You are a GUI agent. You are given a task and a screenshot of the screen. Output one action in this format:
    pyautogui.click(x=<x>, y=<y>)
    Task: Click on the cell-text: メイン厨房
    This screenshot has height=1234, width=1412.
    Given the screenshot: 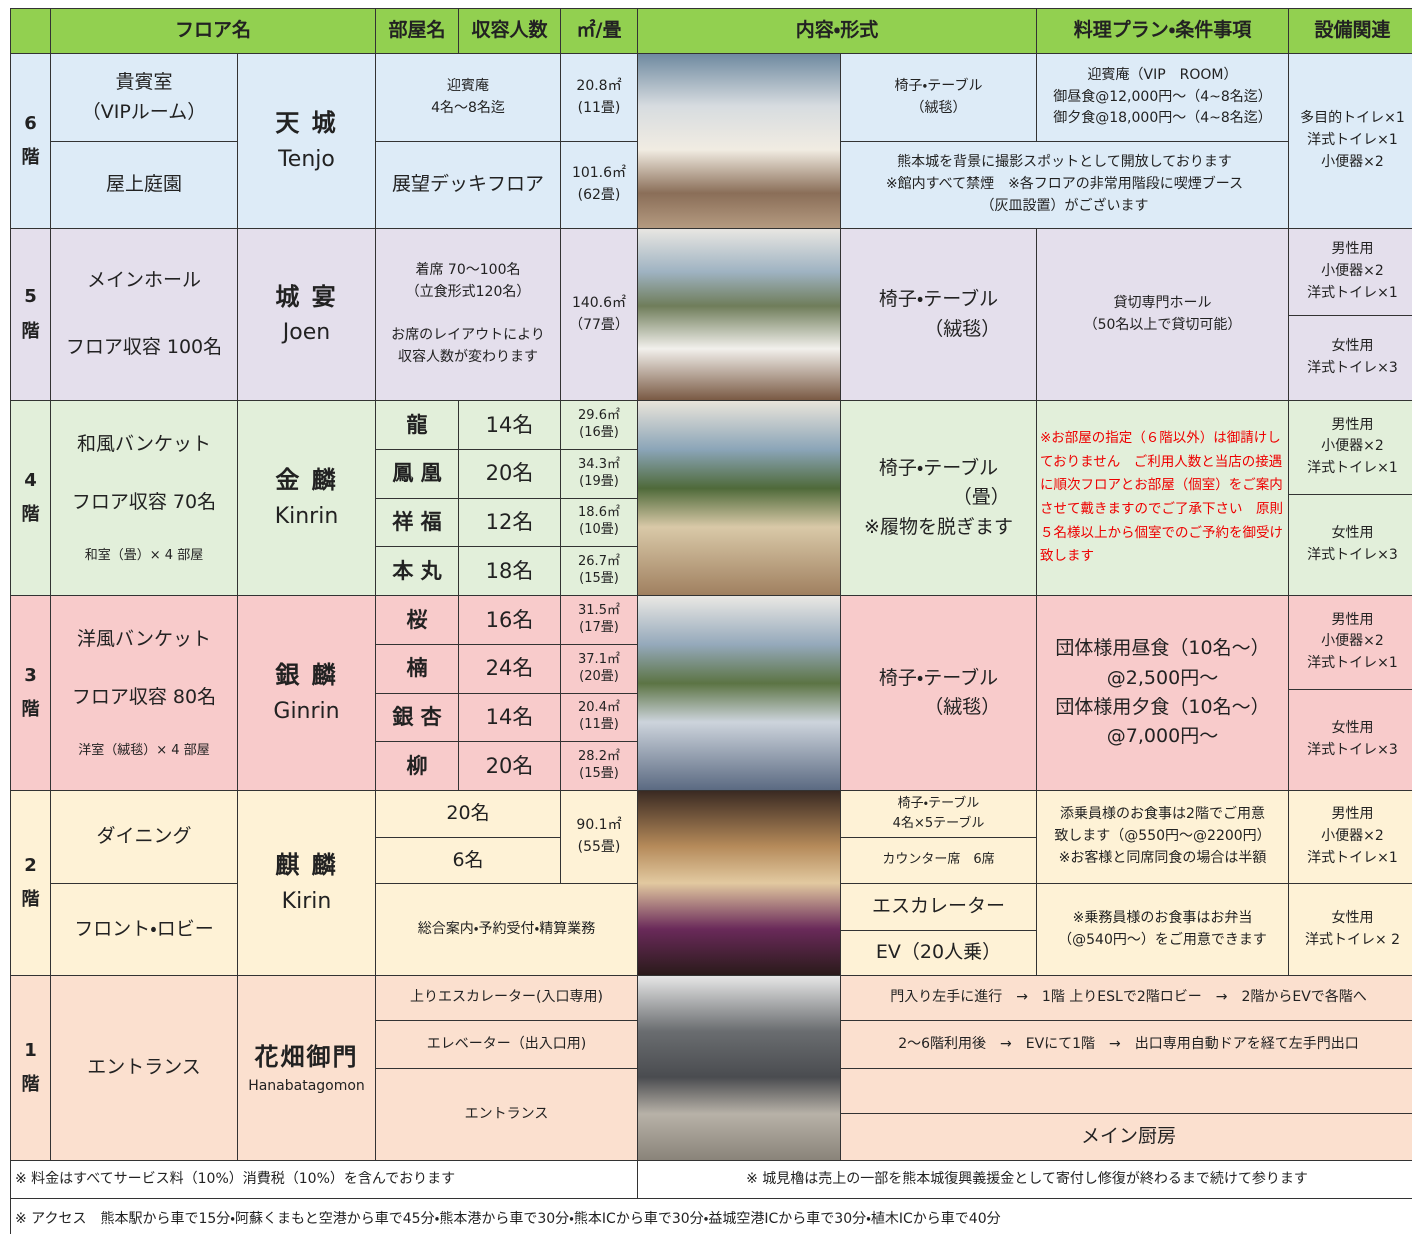 What is the action you would take?
    pyautogui.click(x=1128, y=1136)
    